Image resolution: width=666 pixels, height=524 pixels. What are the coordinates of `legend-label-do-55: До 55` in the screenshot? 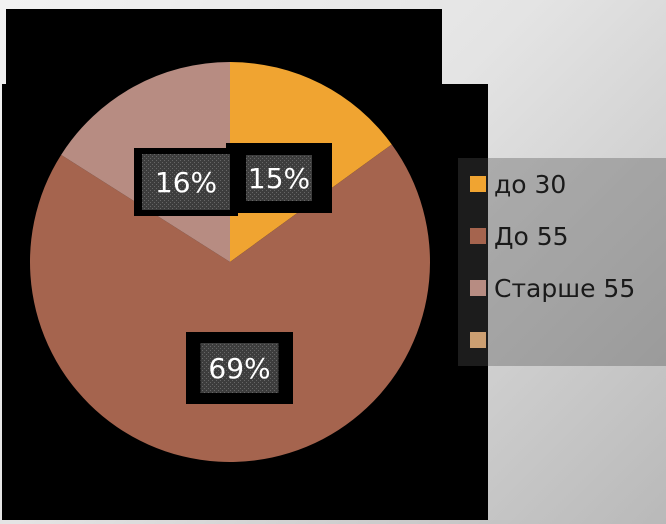 It's located at (531, 236).